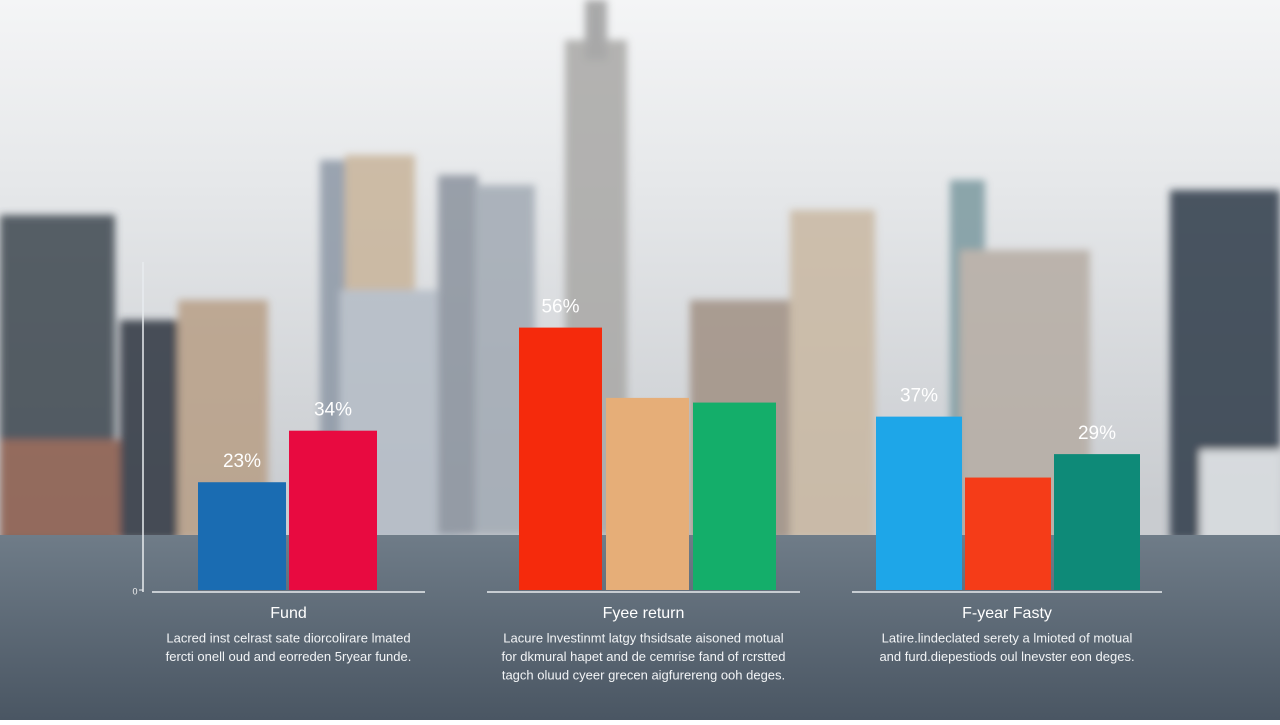 This screenshot has width=1280, height=725. I want to click on value-label: 56%, so click(560, 307).